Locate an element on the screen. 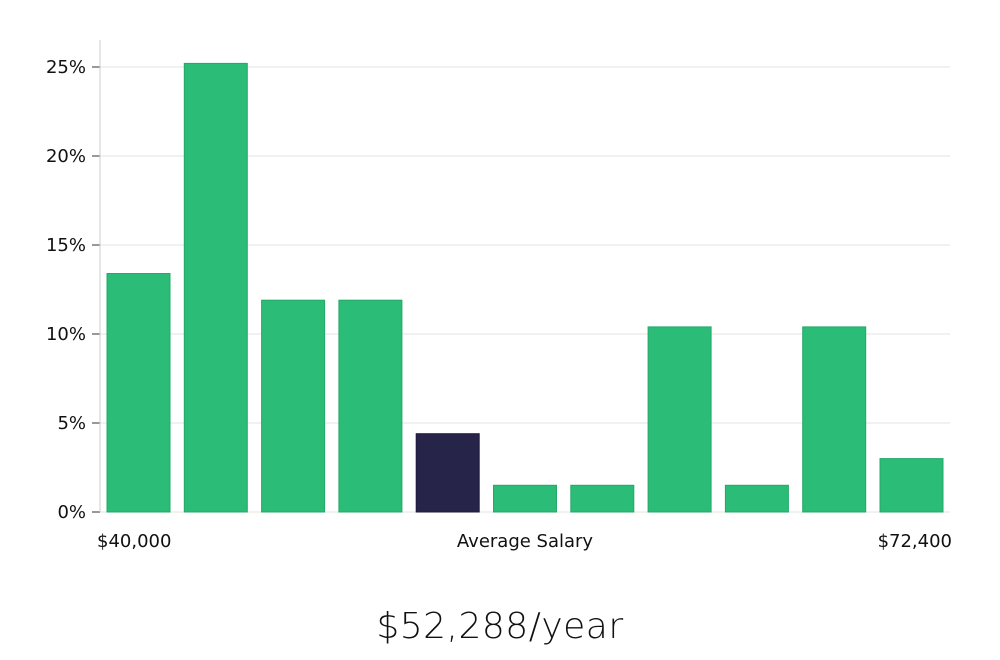 This screenshot has width=1000, height=660. y-tick-label: 25% is located at coordinates (66, 67).